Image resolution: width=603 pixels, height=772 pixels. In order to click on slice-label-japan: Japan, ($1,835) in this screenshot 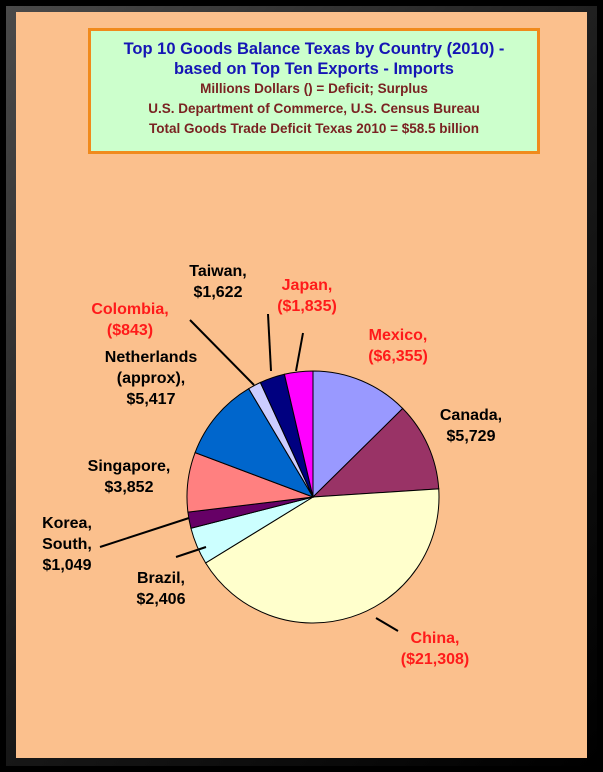, I will do `click(307, 296)`.